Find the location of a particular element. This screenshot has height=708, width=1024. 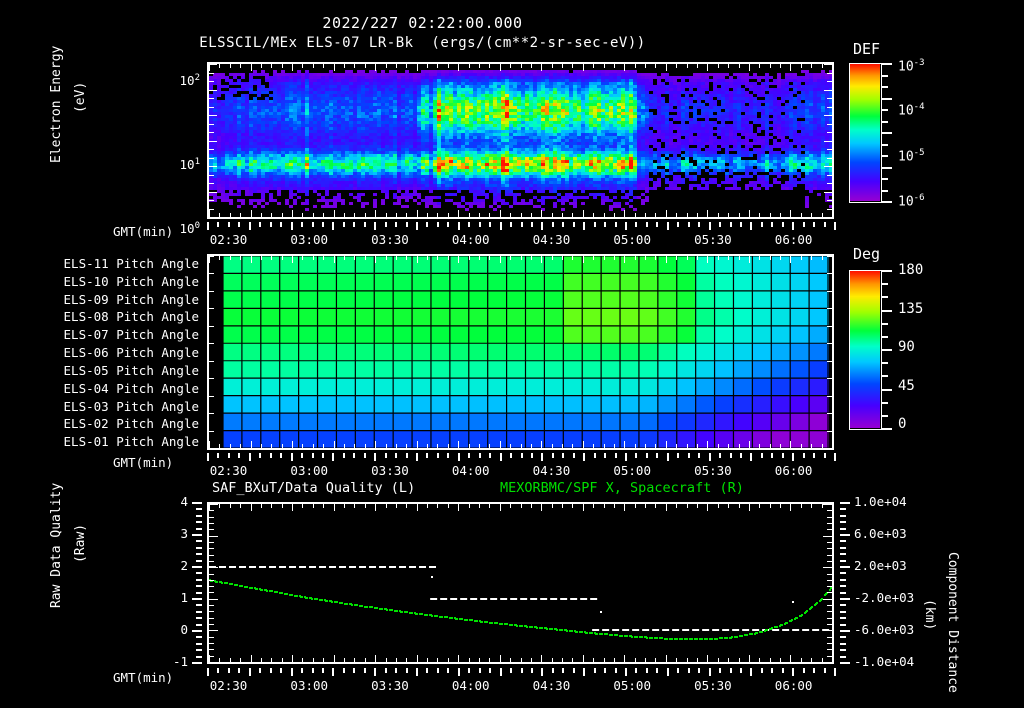

pitch-x-ticks: 02:30 03:00 03:30 04:00 04:30 05:00 05:30 06:00 is located at coordinates (521, 465).